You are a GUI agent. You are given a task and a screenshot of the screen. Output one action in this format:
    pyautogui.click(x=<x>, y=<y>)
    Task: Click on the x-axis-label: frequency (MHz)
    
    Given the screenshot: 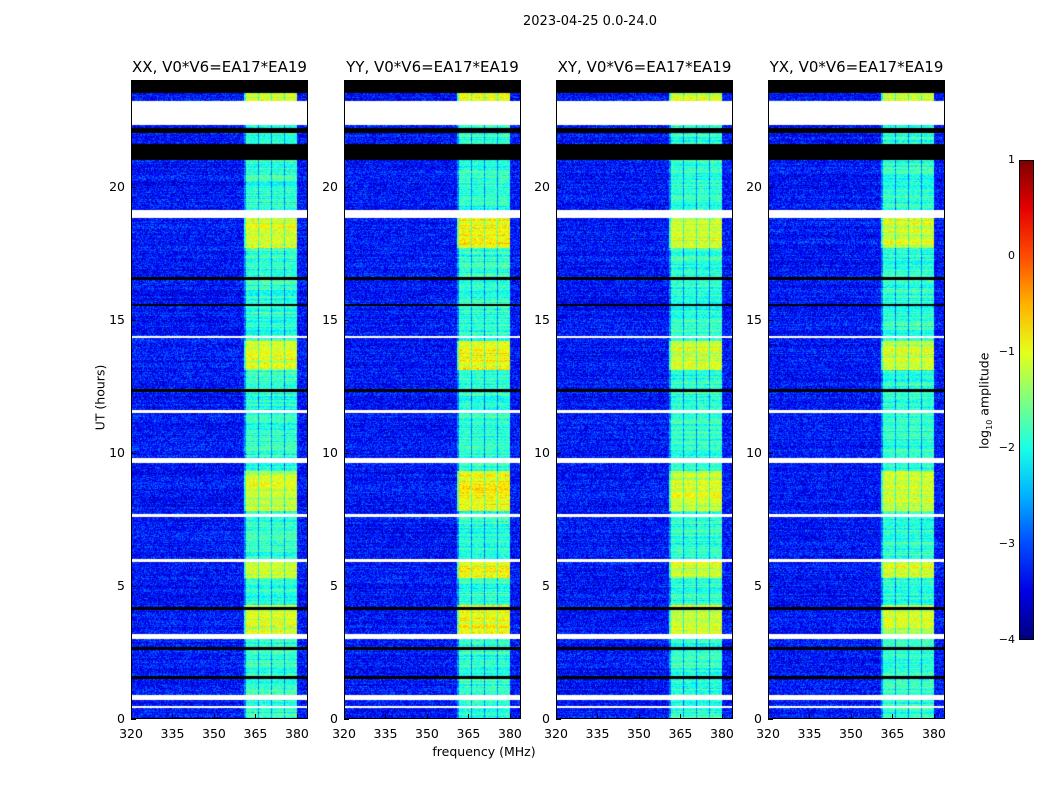 What is the action you would take?
    pyautogui.click(x=484, y=751)
    